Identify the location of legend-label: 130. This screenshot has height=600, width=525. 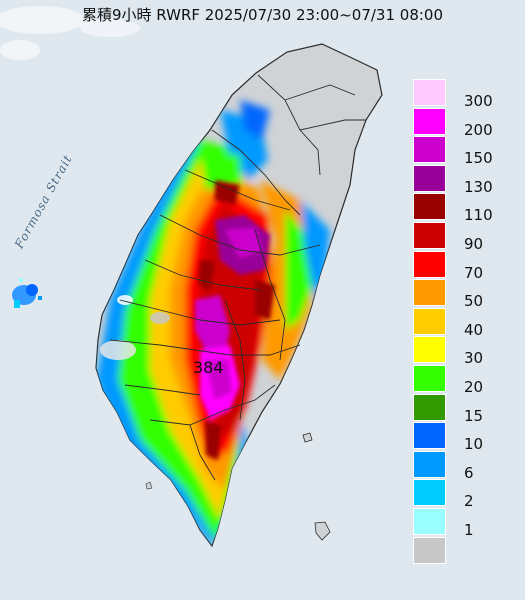
(478, 186).